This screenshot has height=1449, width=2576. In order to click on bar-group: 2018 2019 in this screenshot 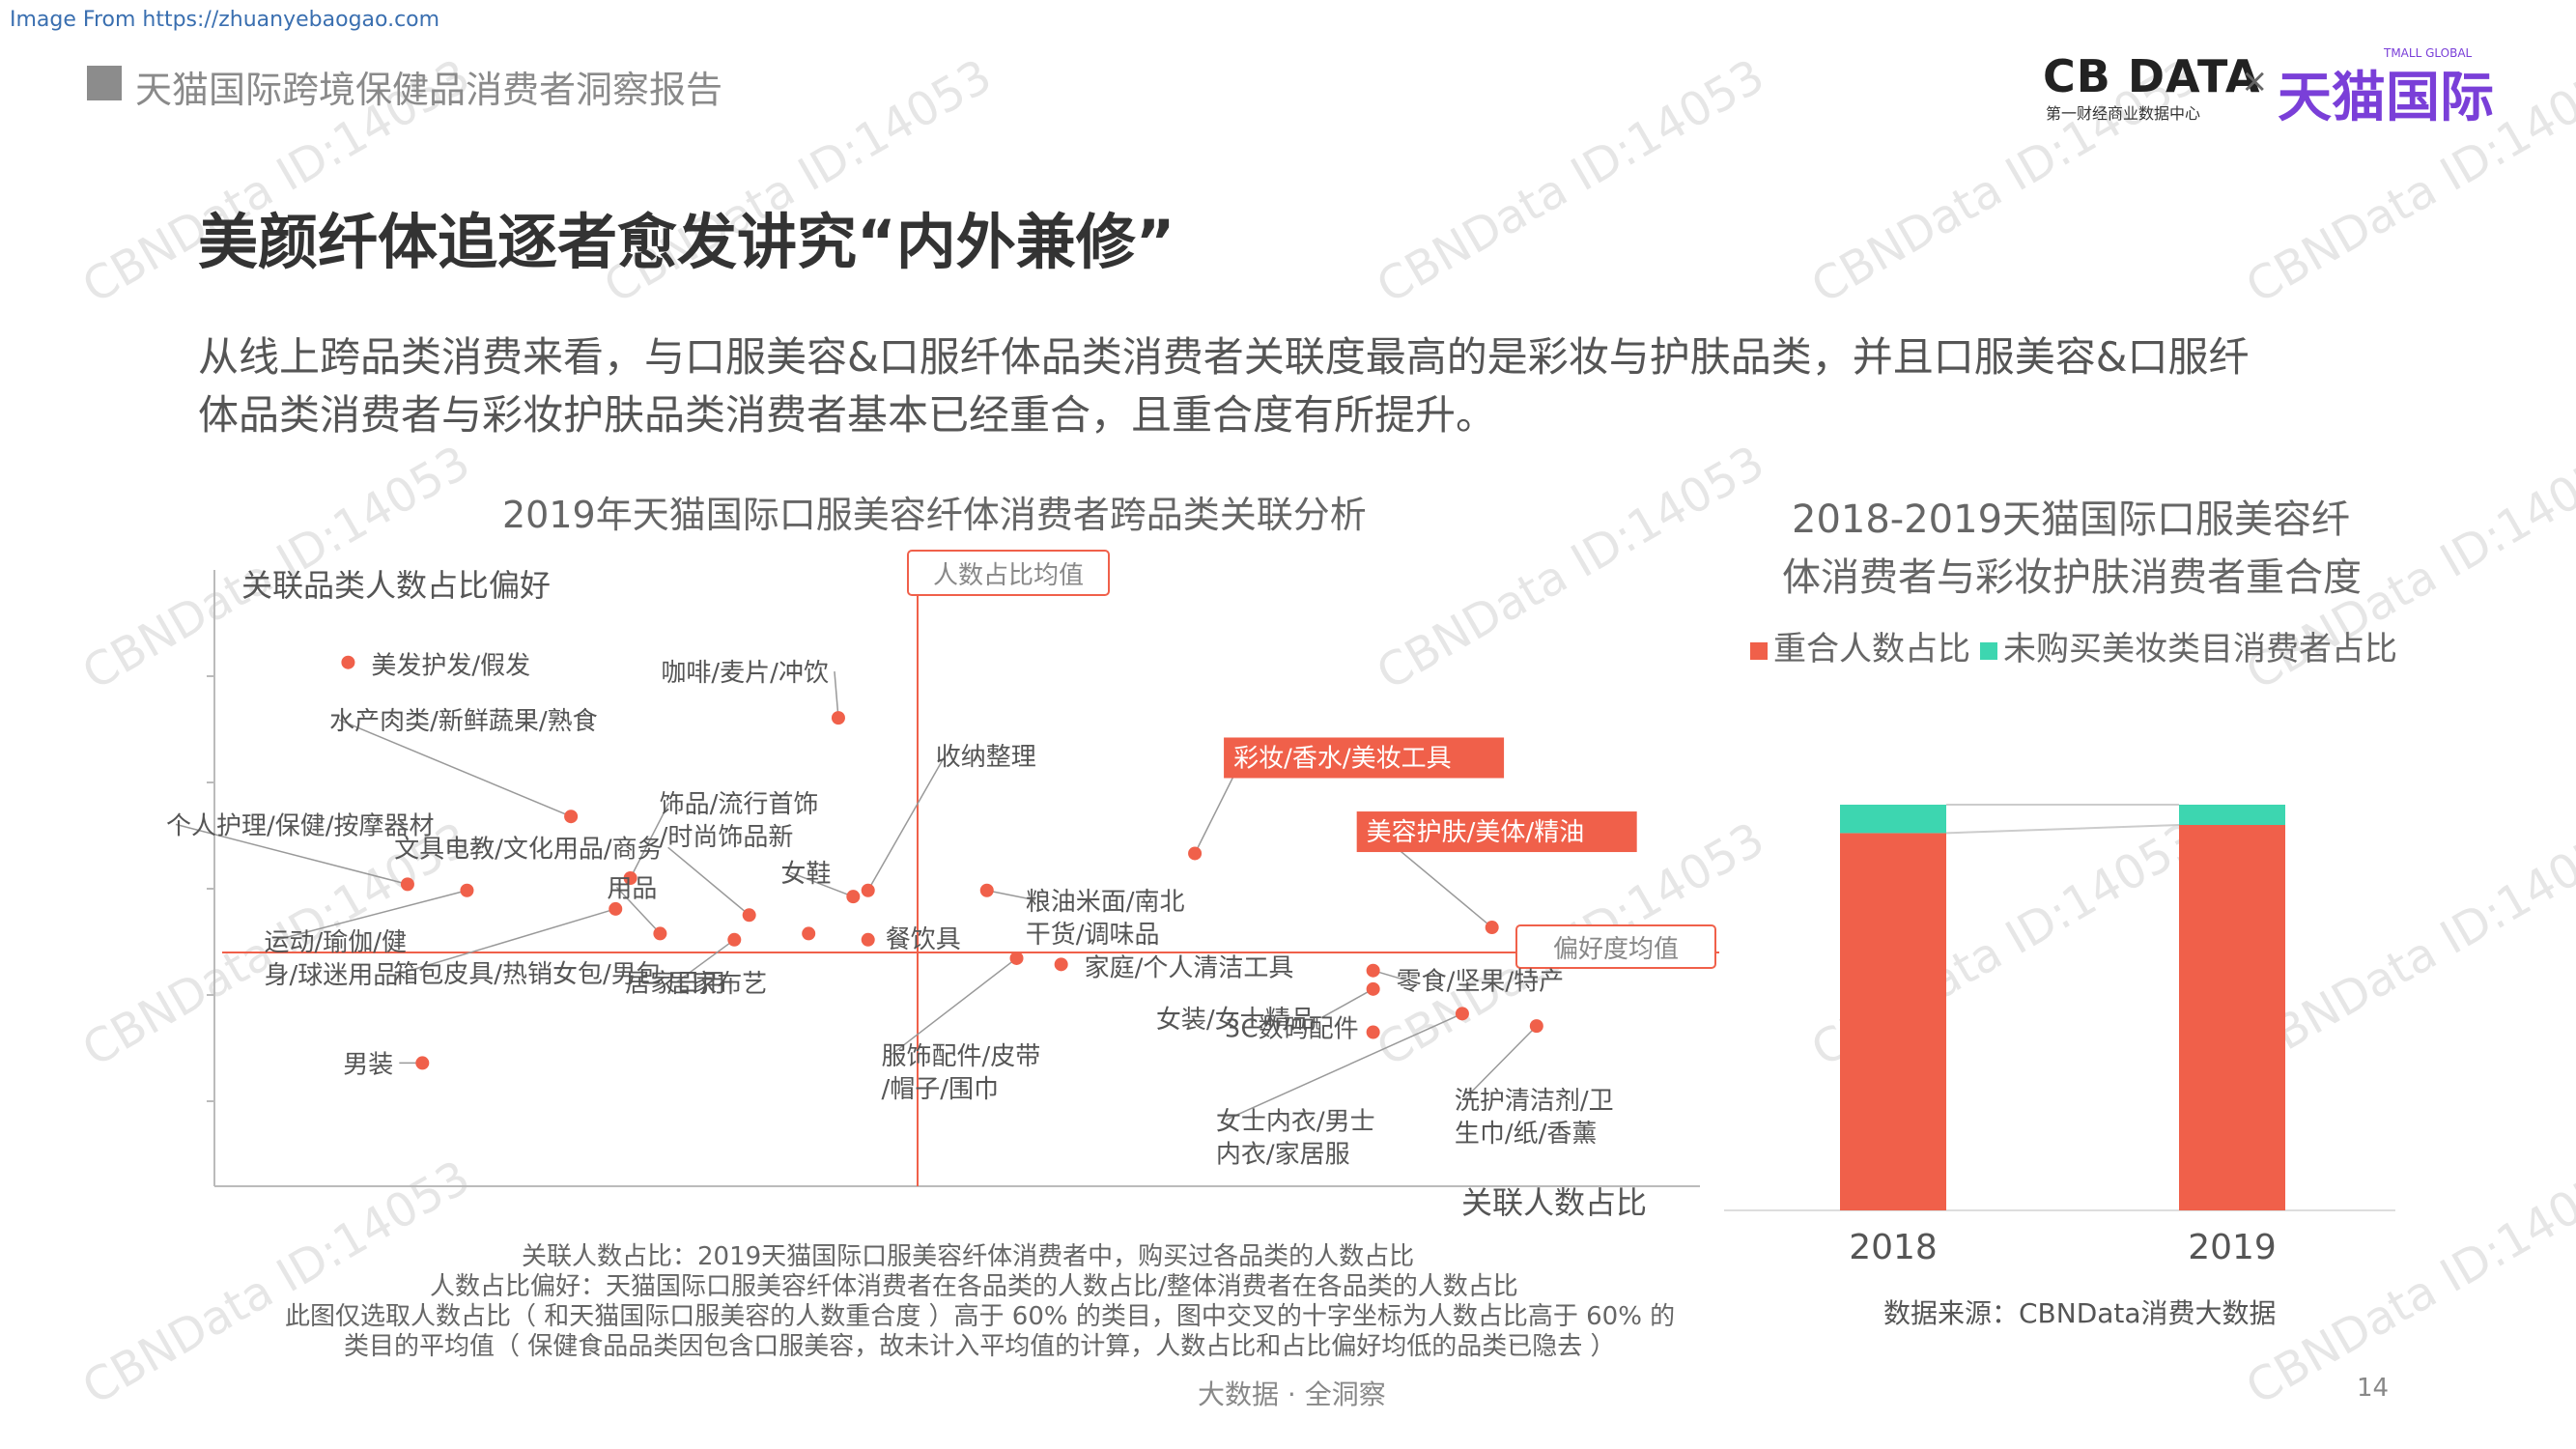, I will do `click(2062, 1035)`.